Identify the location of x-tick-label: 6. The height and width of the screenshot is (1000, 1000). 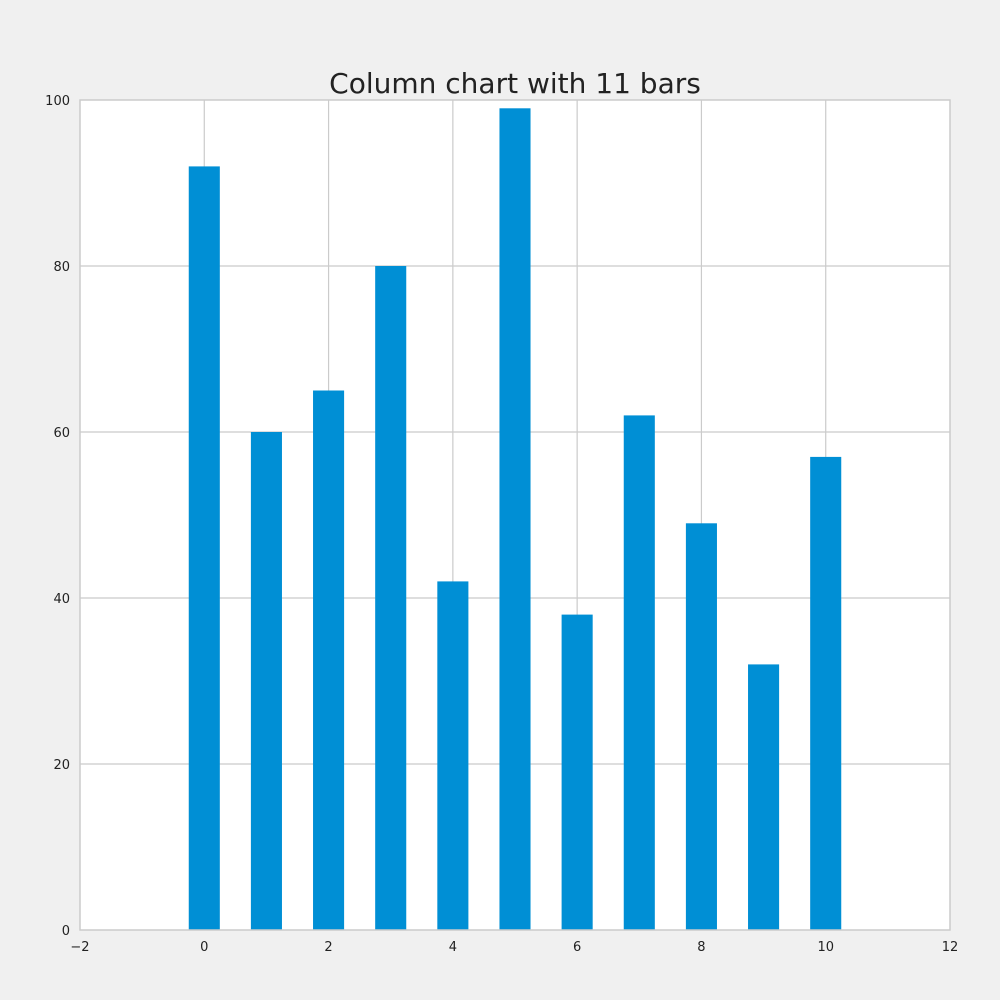
(577, 947).